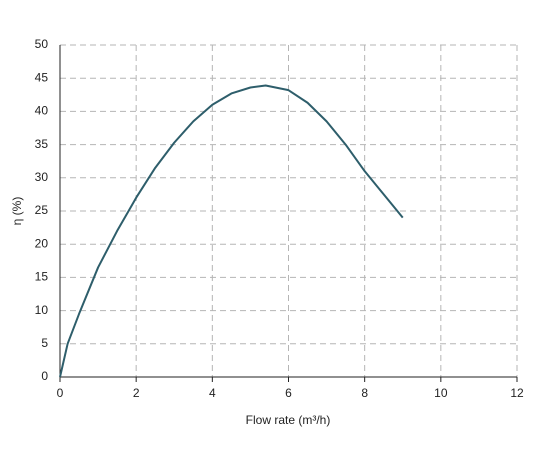 The image size is (539, 463). Describe the element at coordinates (42, 77) in the screenshot. I see `y-tick-label: 45` at that location.